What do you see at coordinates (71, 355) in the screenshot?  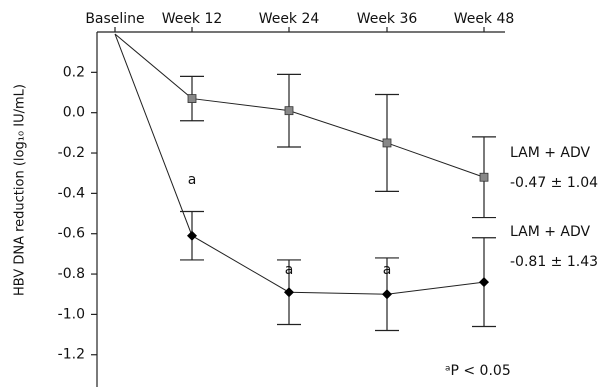 I see `y-tick-label: -1.2` at bounding box center [71, 355].